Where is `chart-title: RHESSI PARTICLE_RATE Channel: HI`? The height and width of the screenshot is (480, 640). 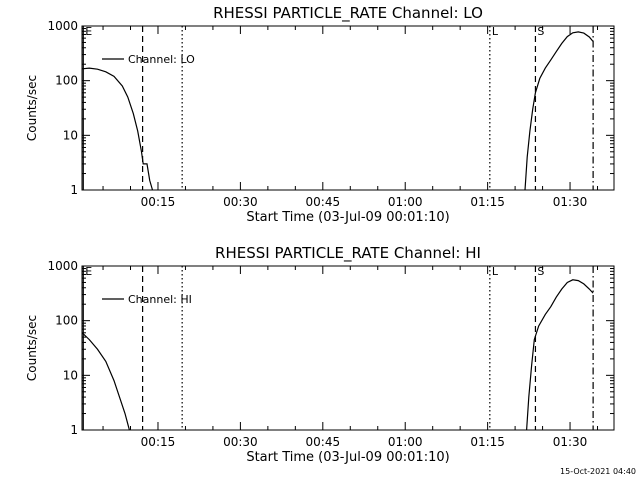 chart-title: RHESSI PARTICLE_RATE Channel: HI is located at coordinates (348, 253).